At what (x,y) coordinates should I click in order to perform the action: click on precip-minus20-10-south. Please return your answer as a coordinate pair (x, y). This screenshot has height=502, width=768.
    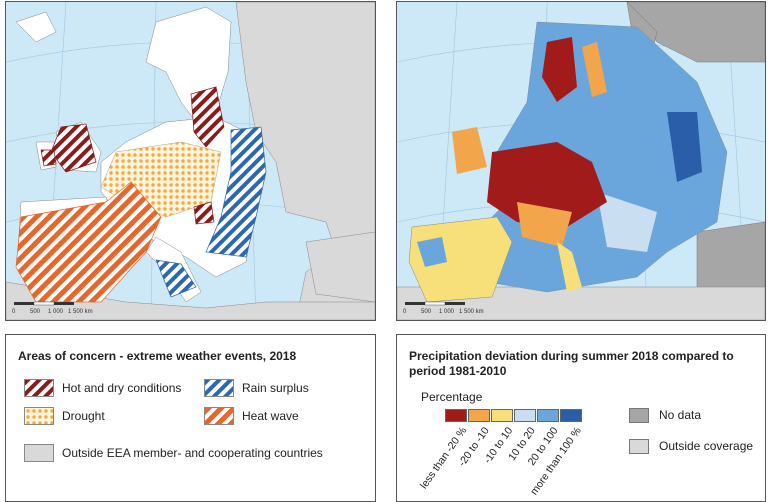
    Looking at the image, I should click on (544, 224).